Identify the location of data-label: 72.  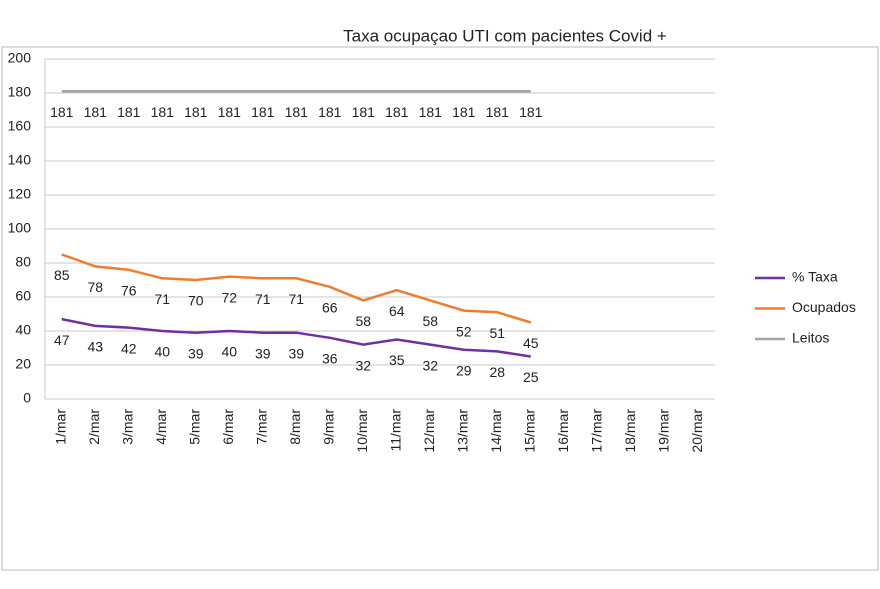
(229, 297).